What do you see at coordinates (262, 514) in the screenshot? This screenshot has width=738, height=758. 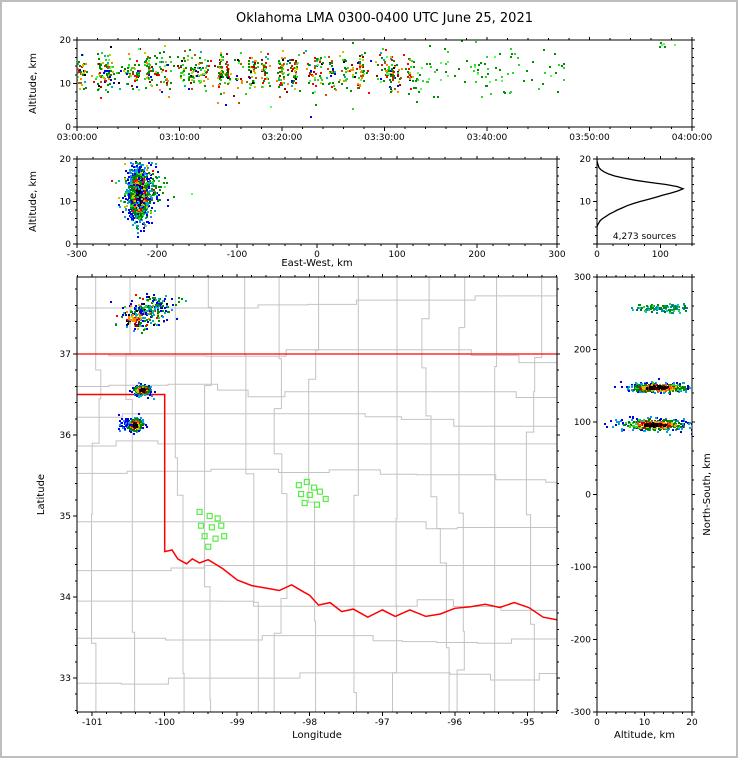 I see `lma-station-markers` at bounding box center [262, 514].